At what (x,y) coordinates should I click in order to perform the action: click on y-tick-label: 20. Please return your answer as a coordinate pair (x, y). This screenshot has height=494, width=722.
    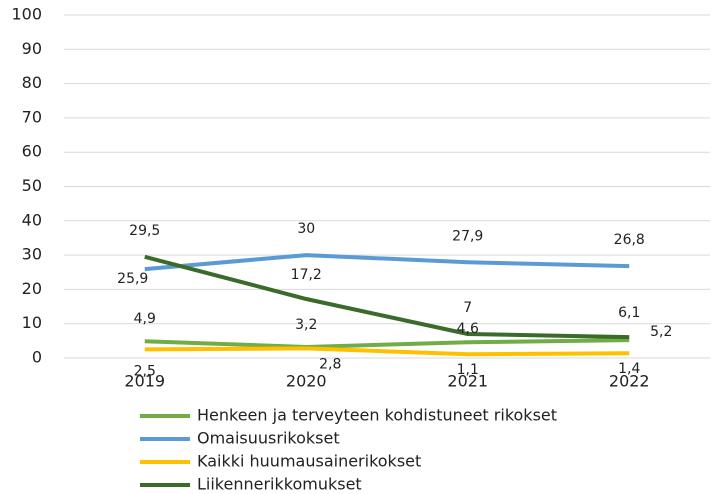
    Looking at the image, I should click on (32, 288).